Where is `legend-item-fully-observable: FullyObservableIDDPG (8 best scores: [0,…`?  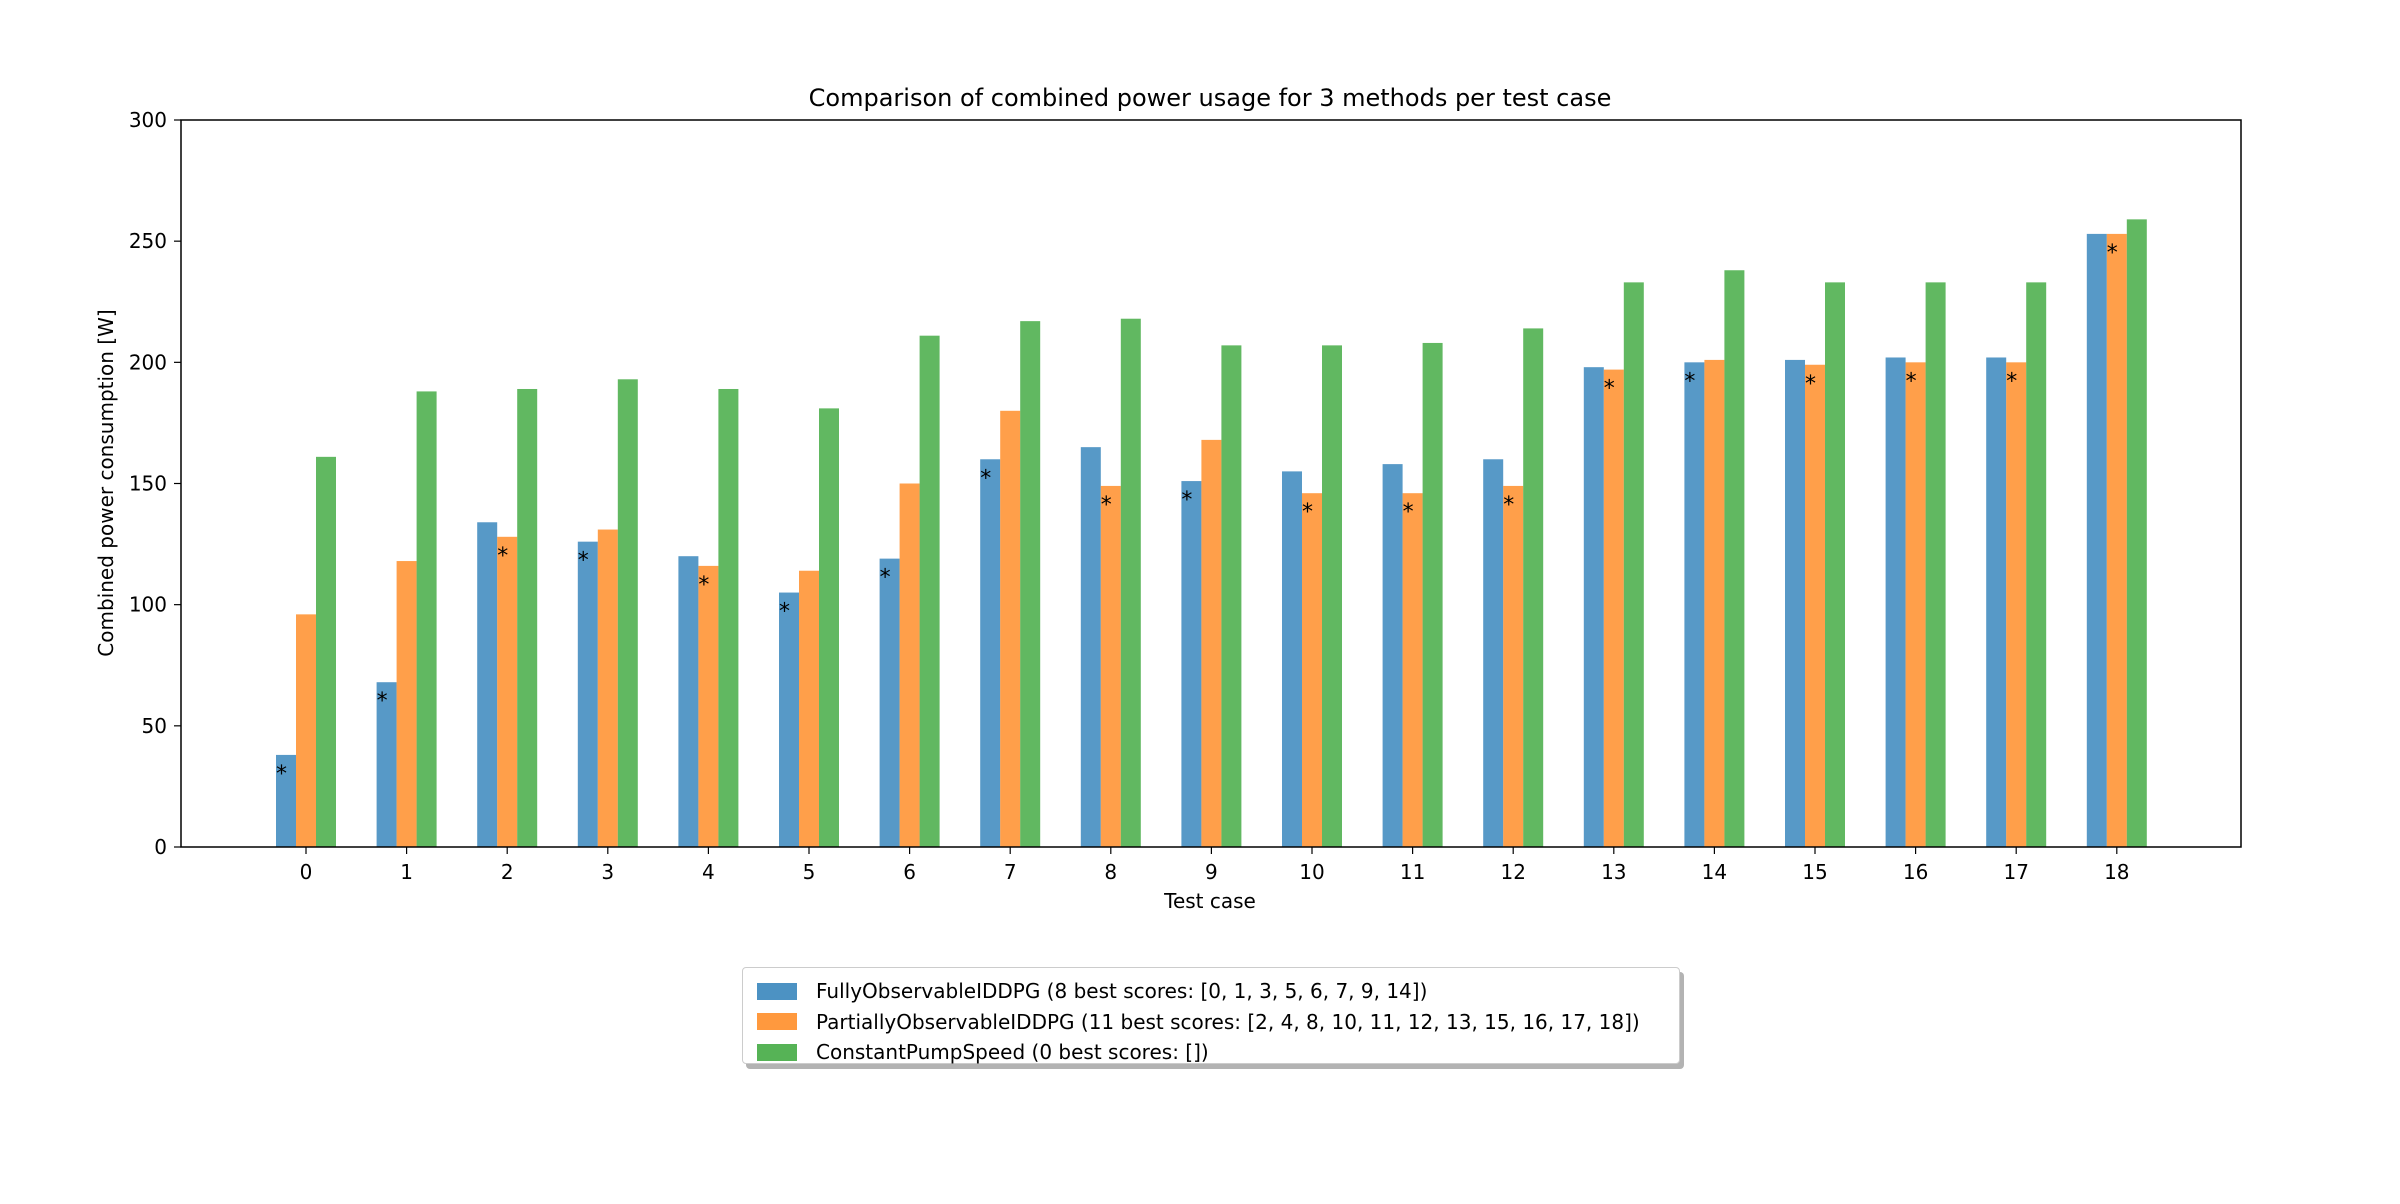 legend-item-fully-observable: FullyObservableIDDPG (8 best scores: [0,… is located at coordinates (1218, 991).